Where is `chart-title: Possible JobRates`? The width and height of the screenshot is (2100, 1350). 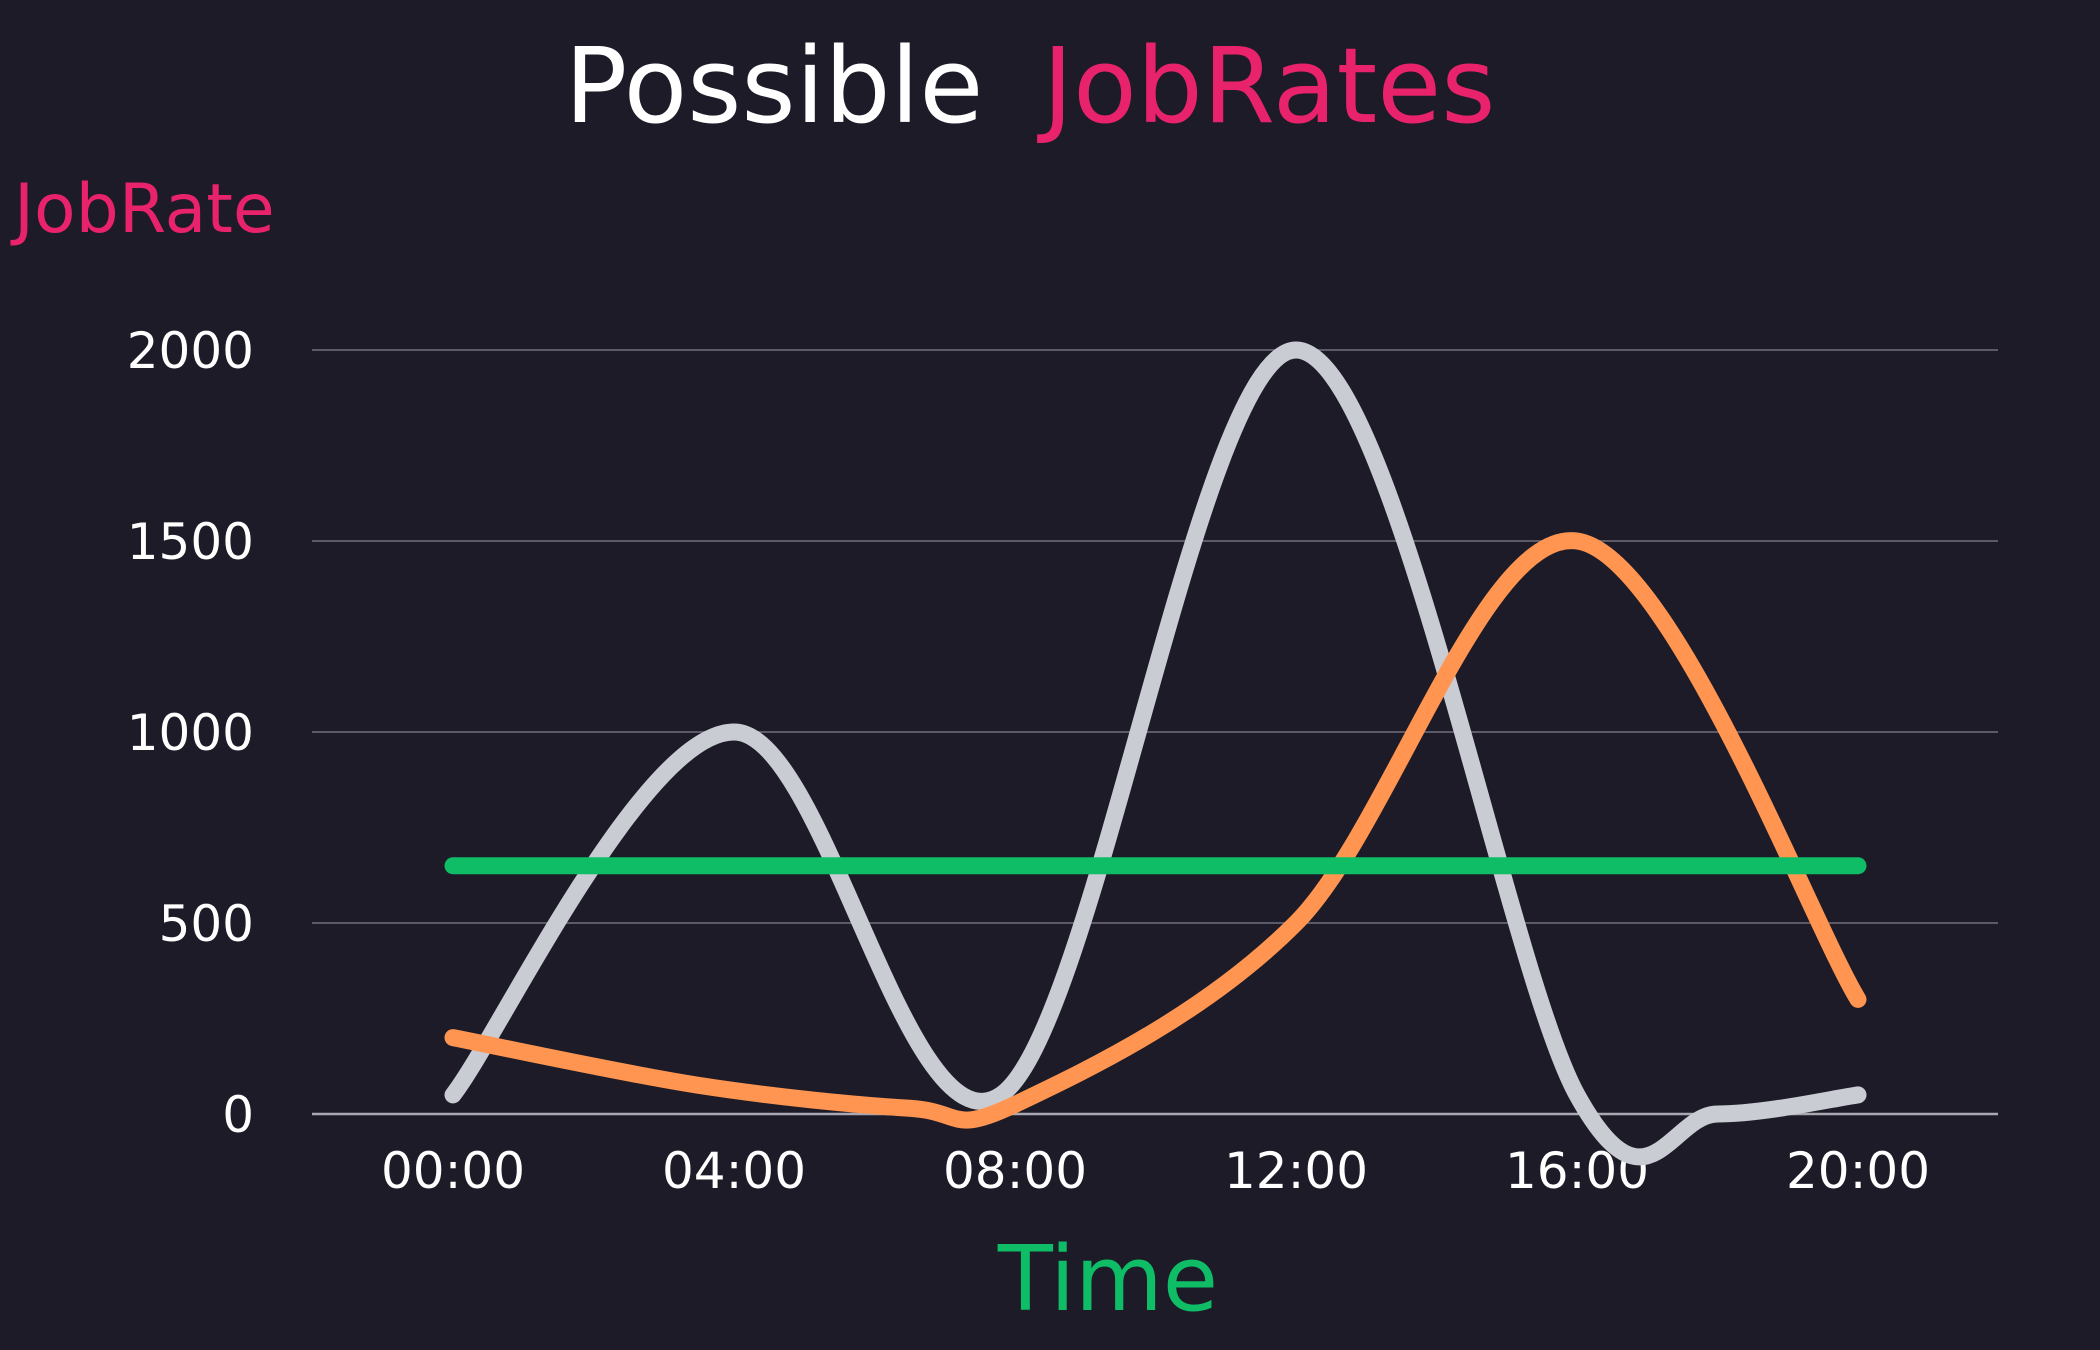 chart-title: Possible JobRates is located at coordinates (1030, 86).